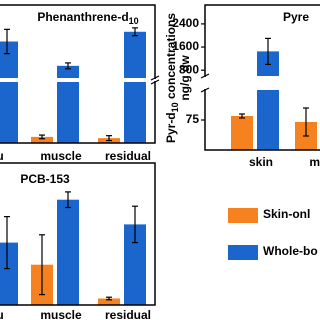  Describe the element at coordinates (193, 119) in the screenshot. I see `y-tick-label: 75` at that location.